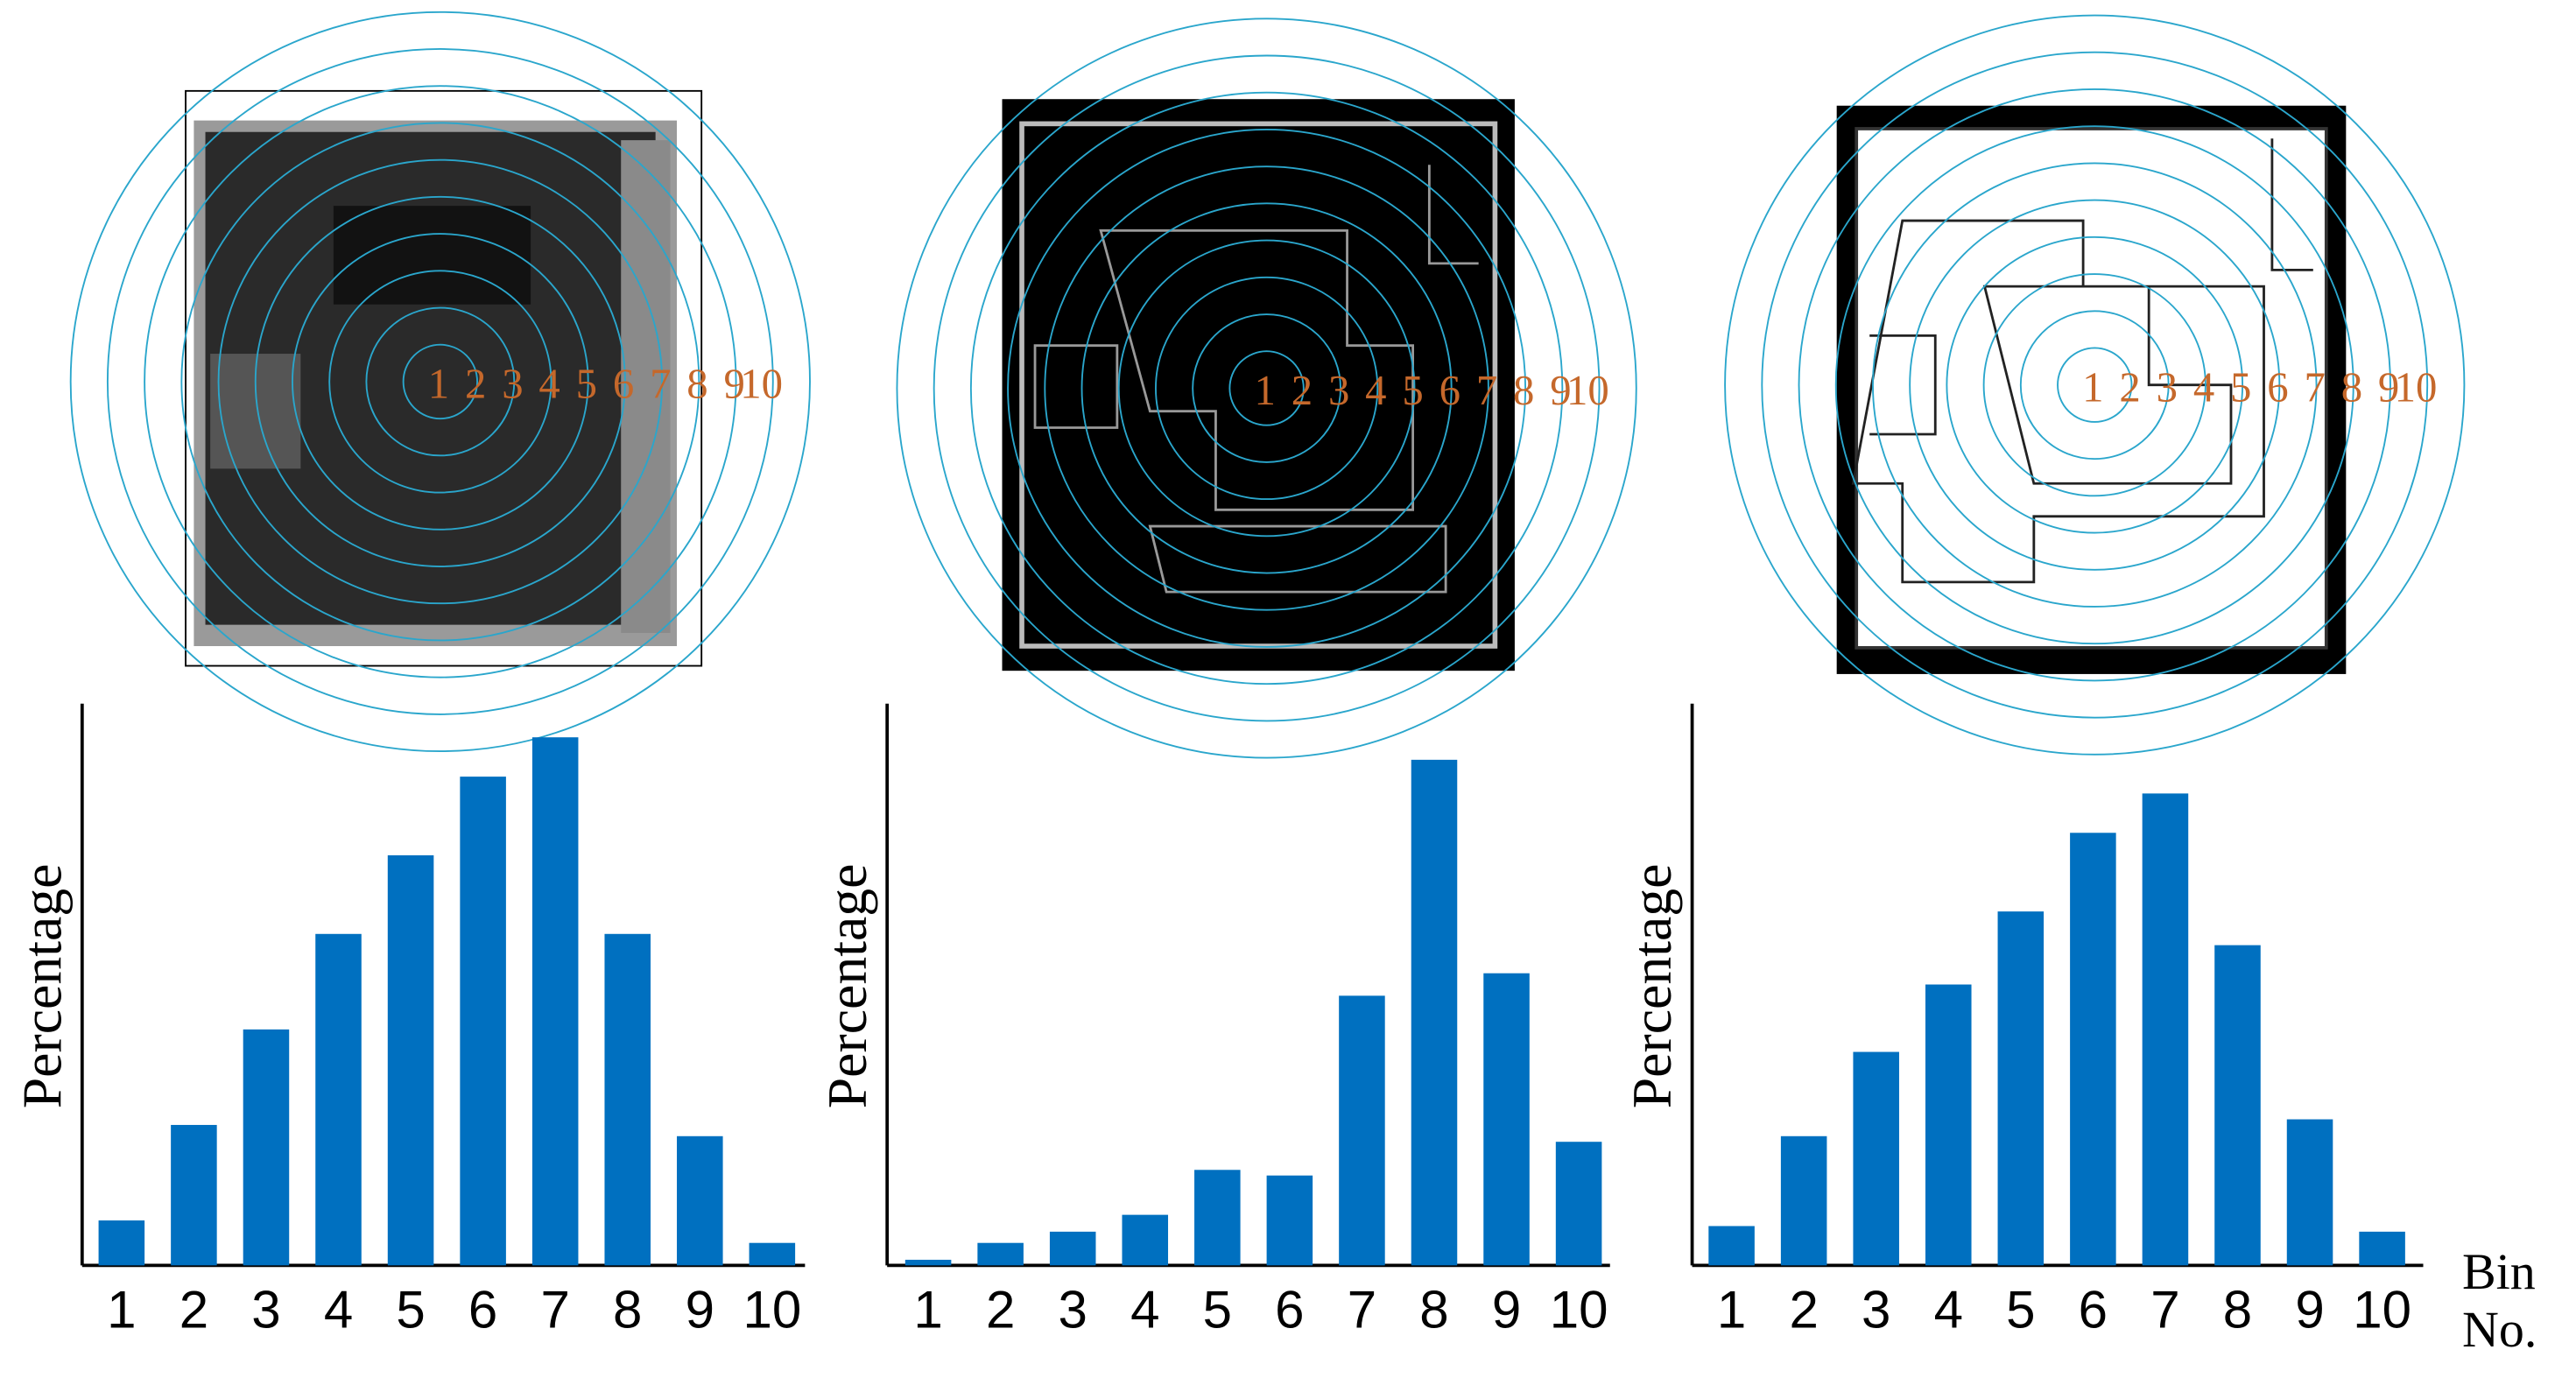 The height and width of the screenshot is (1399, 2576). I want to click on x-axis-label: Bin No., so click(2499, 1300).